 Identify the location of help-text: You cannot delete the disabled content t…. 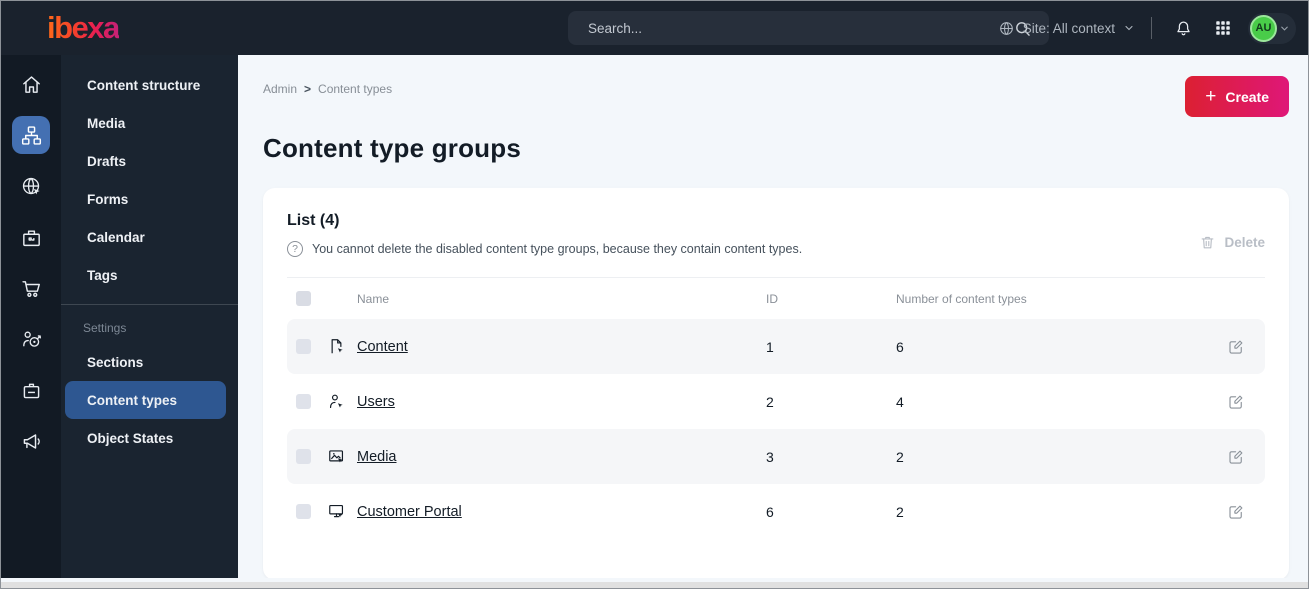
(557, 249).